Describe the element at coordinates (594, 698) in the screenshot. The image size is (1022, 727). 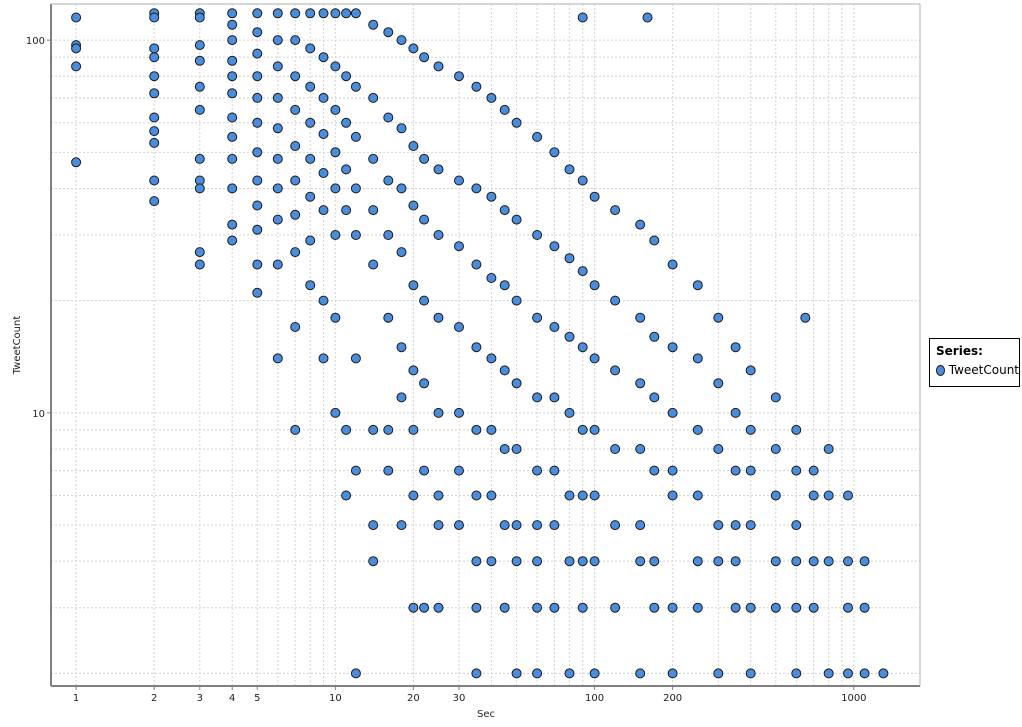
I see `x-tick-label: 100` at that location.